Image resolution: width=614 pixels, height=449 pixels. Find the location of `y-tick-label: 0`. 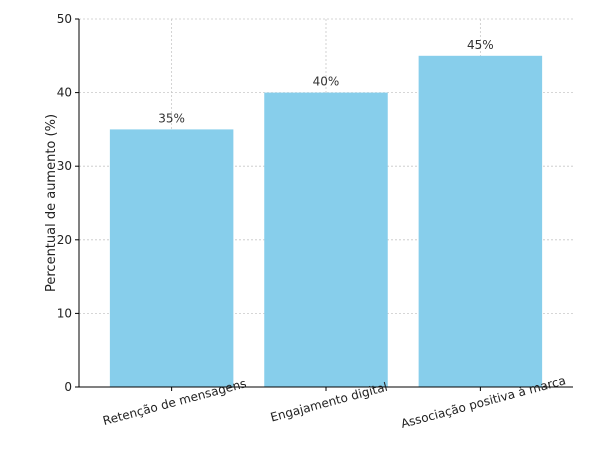

y-tick-label: 0 is located at coordinates (68, 387).